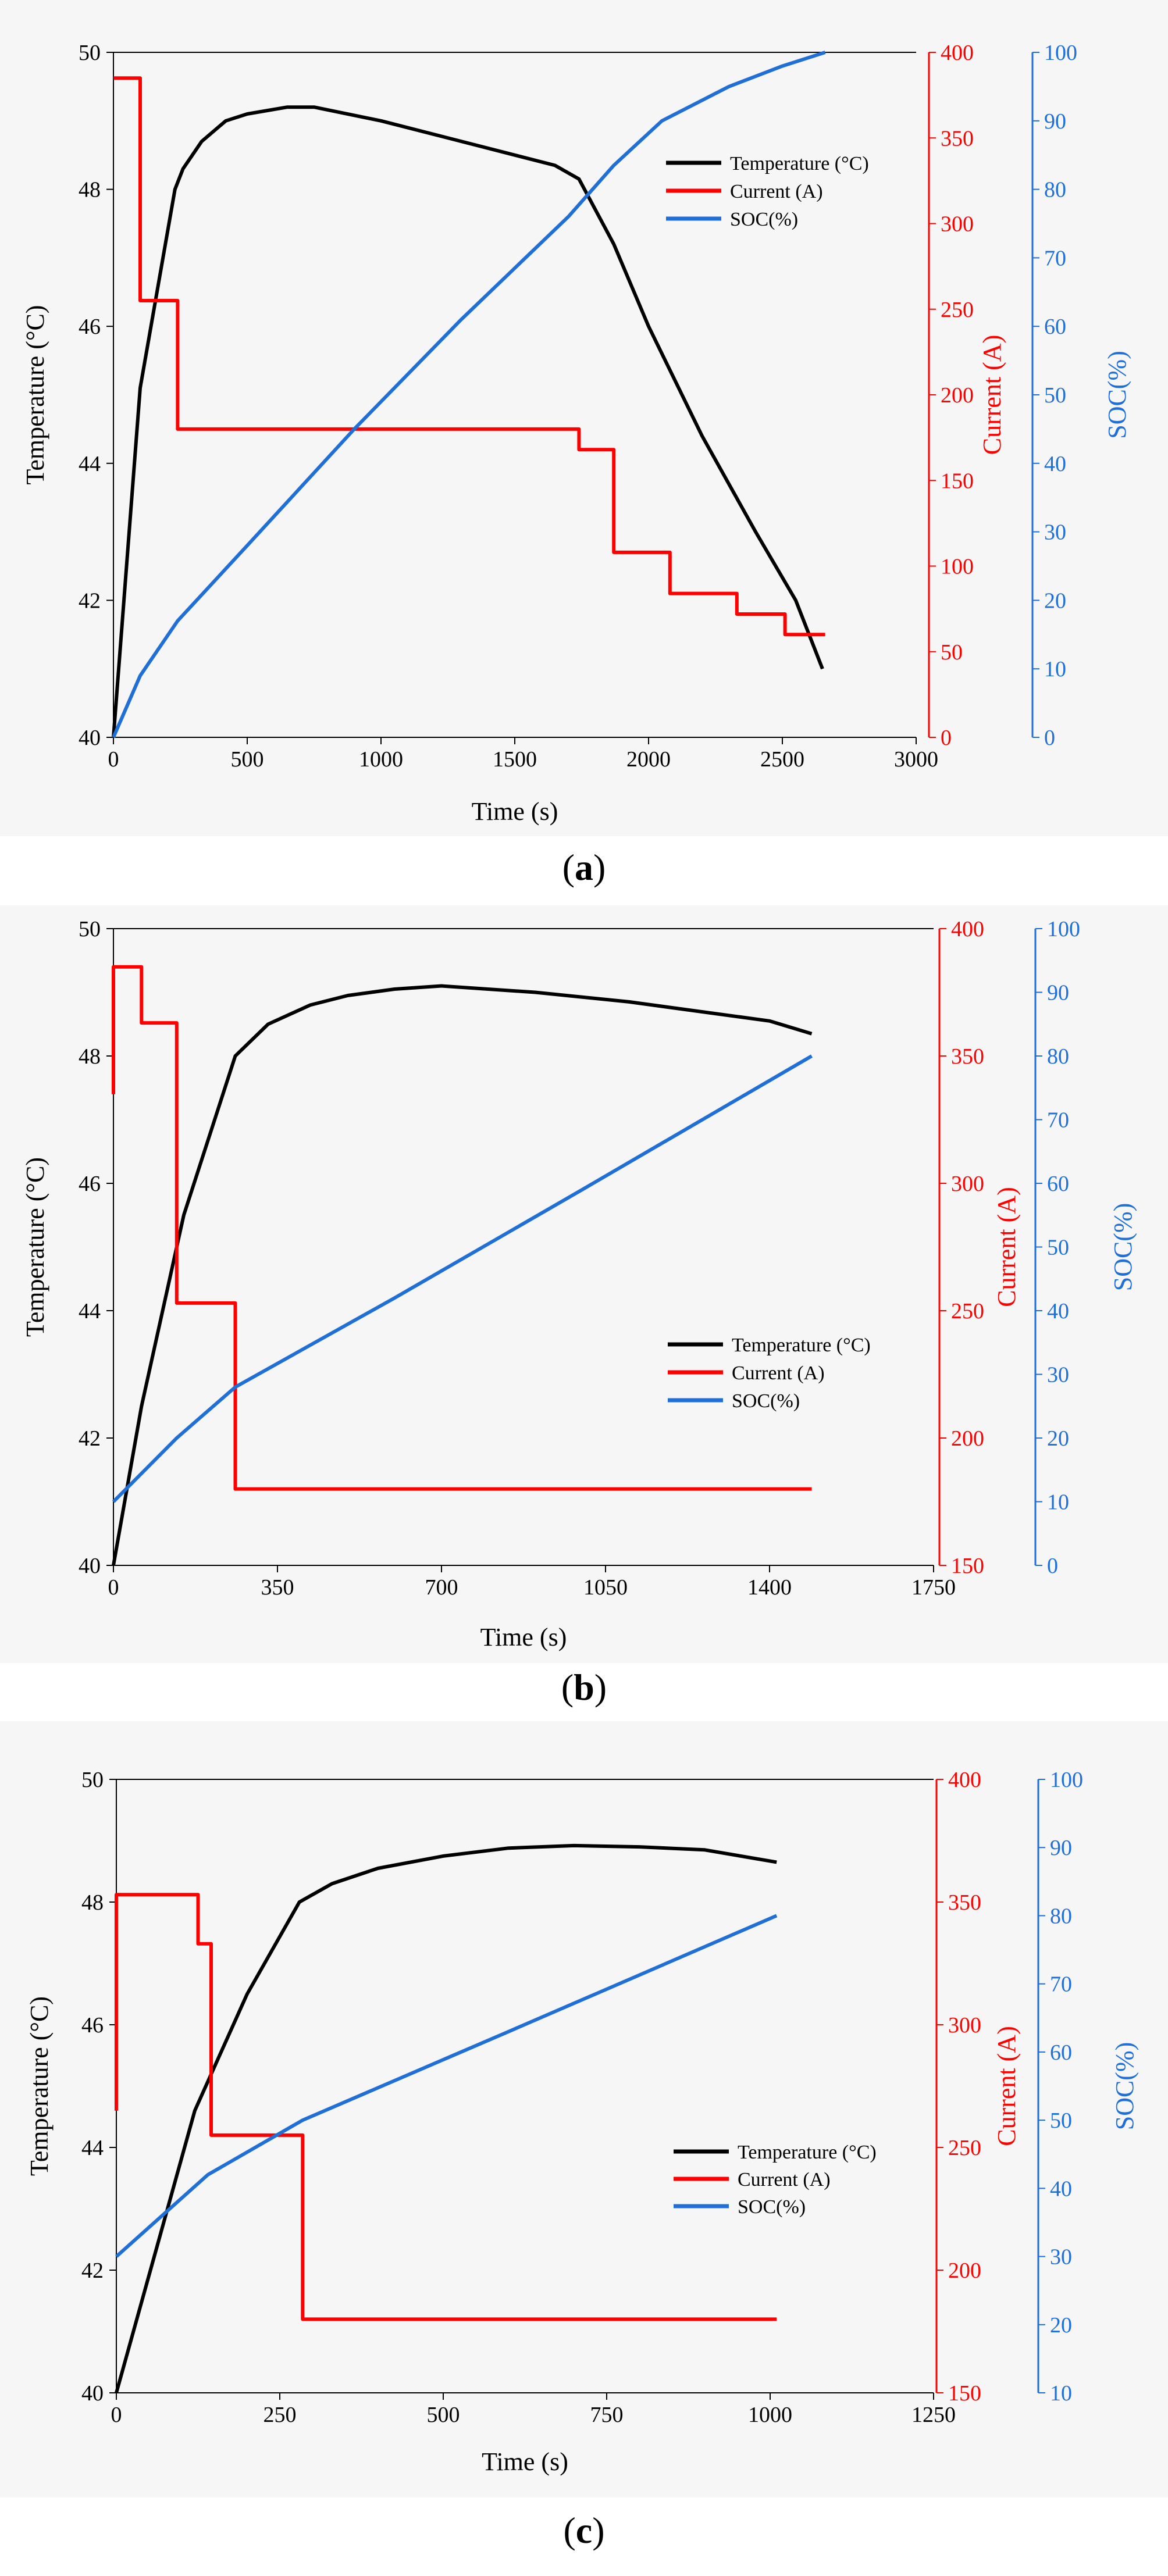  I want to click on soc-tick-label: 0, so click(1049, 738).